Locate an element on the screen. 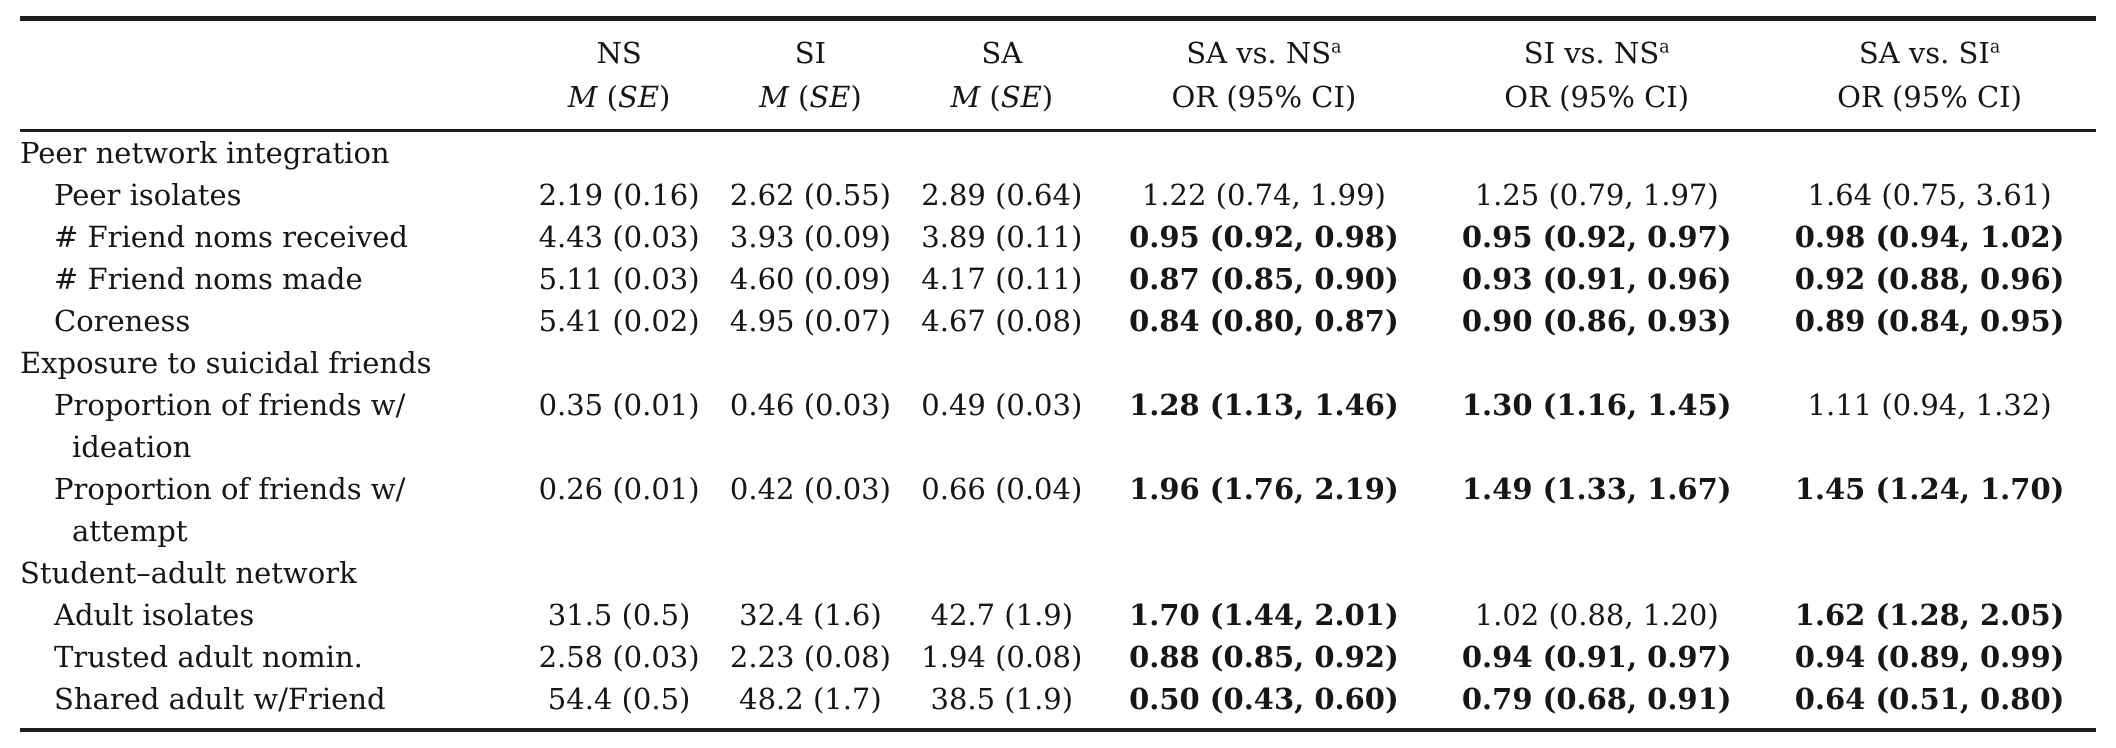 This screenshot has height=748, width=2116. column-header-si-vs-ns: SI vs. NSa OR (95% CI) is located at coordinates (1597, 75).